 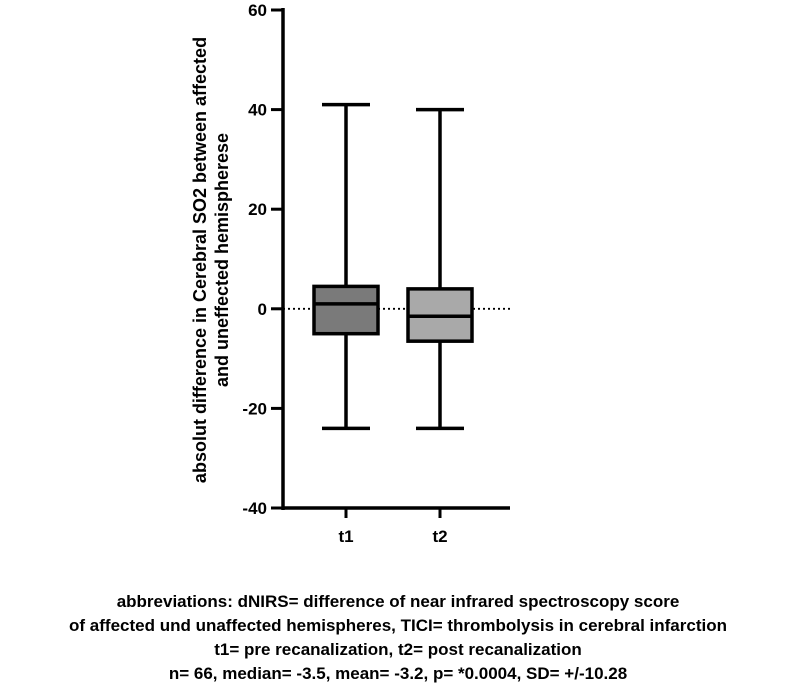 What do you see at coordinates (393, 266) in the screenshot?
I see `boxes` at bounding box center [393, 266].